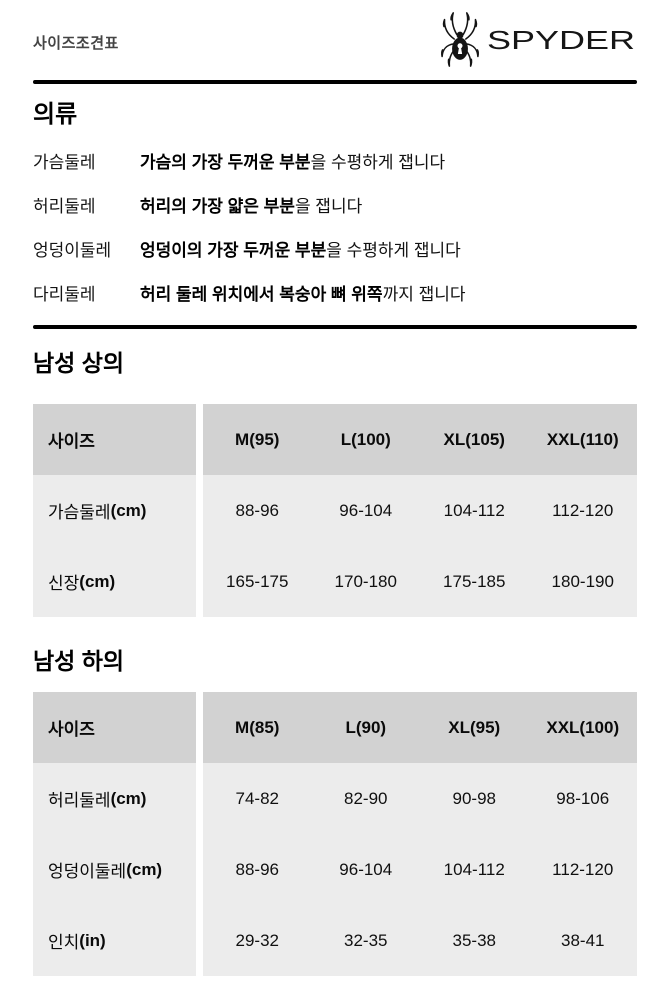 This screenshot has width=670, height=1000. I want to click on row-unit: (in), so click(92, 940).